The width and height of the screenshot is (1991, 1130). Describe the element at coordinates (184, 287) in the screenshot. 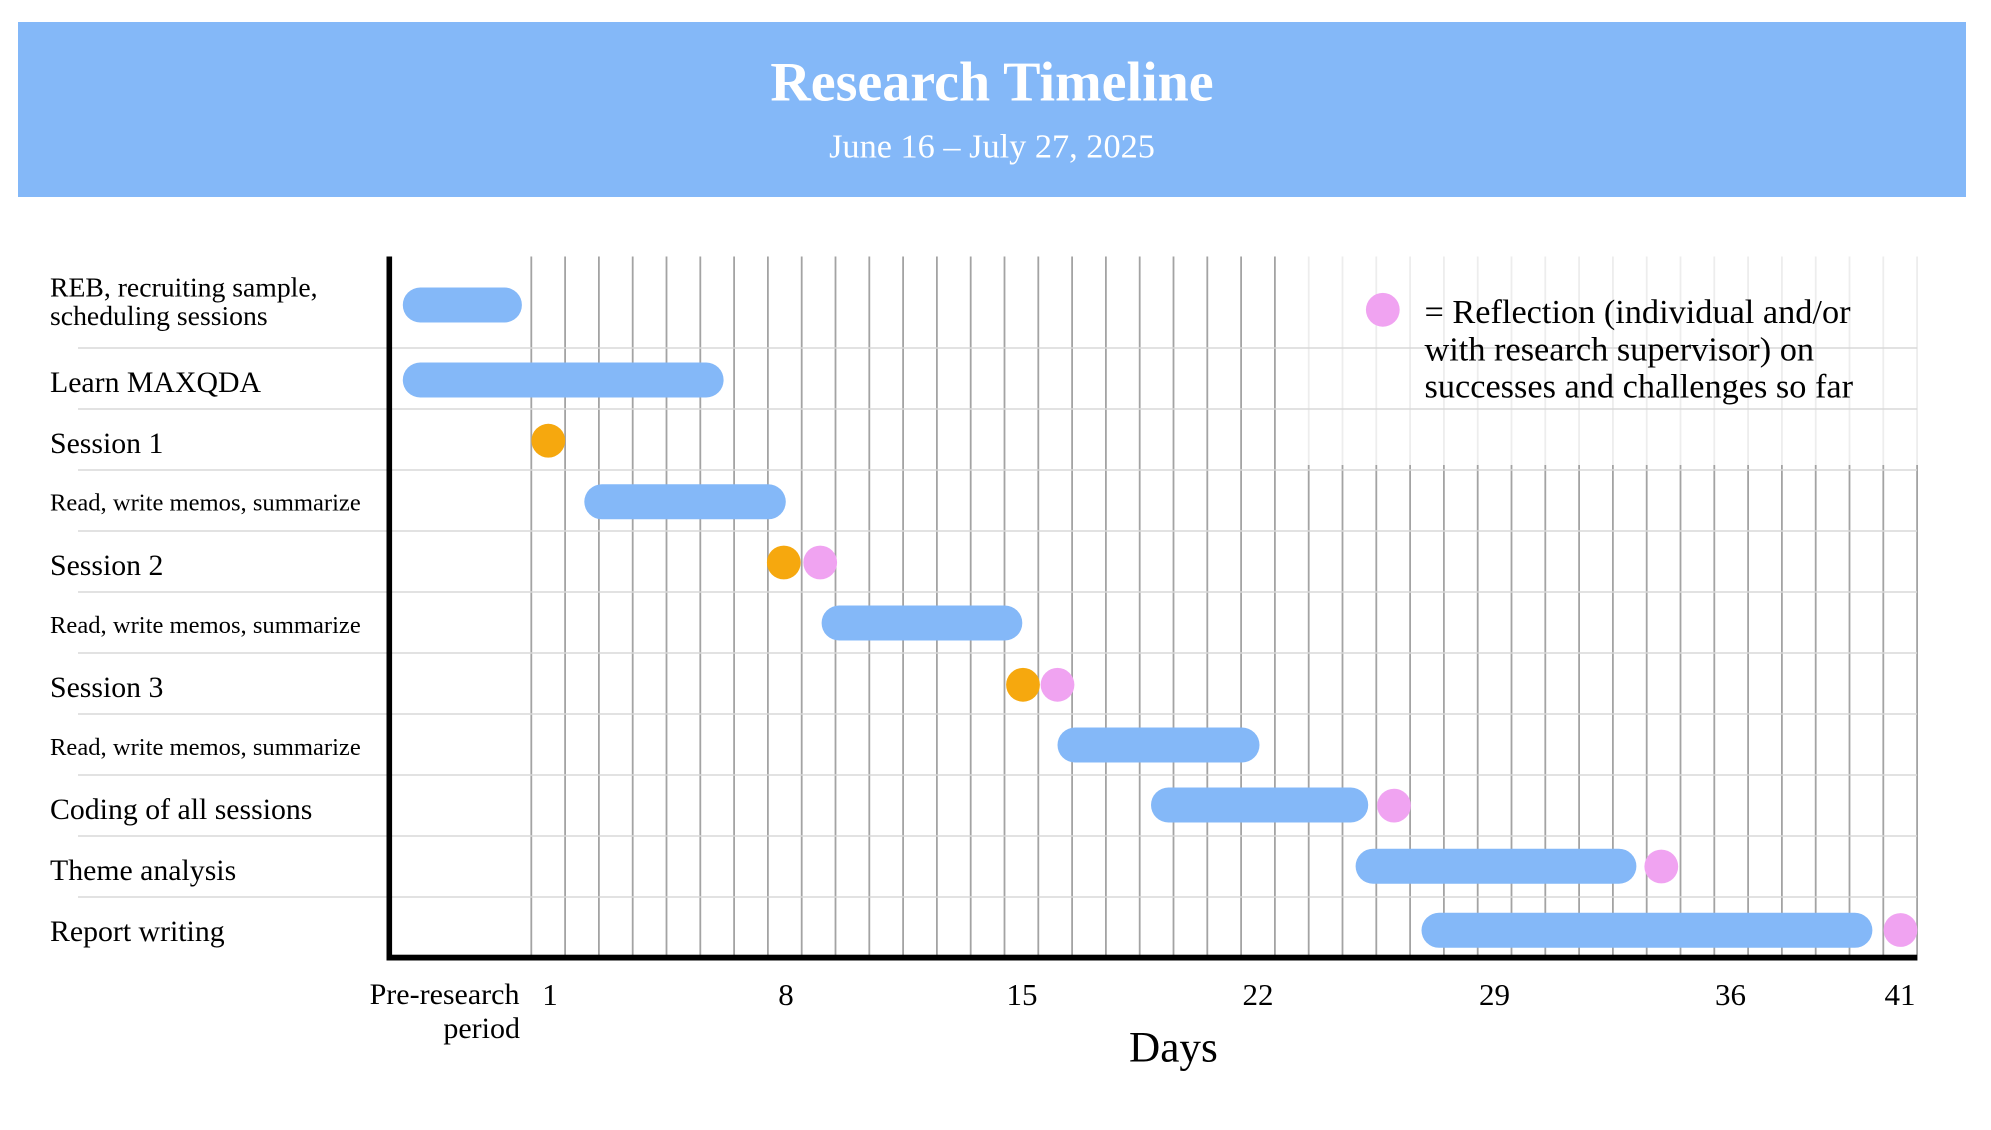

I see `svg-text: REB, recruiting sample,` at that location.